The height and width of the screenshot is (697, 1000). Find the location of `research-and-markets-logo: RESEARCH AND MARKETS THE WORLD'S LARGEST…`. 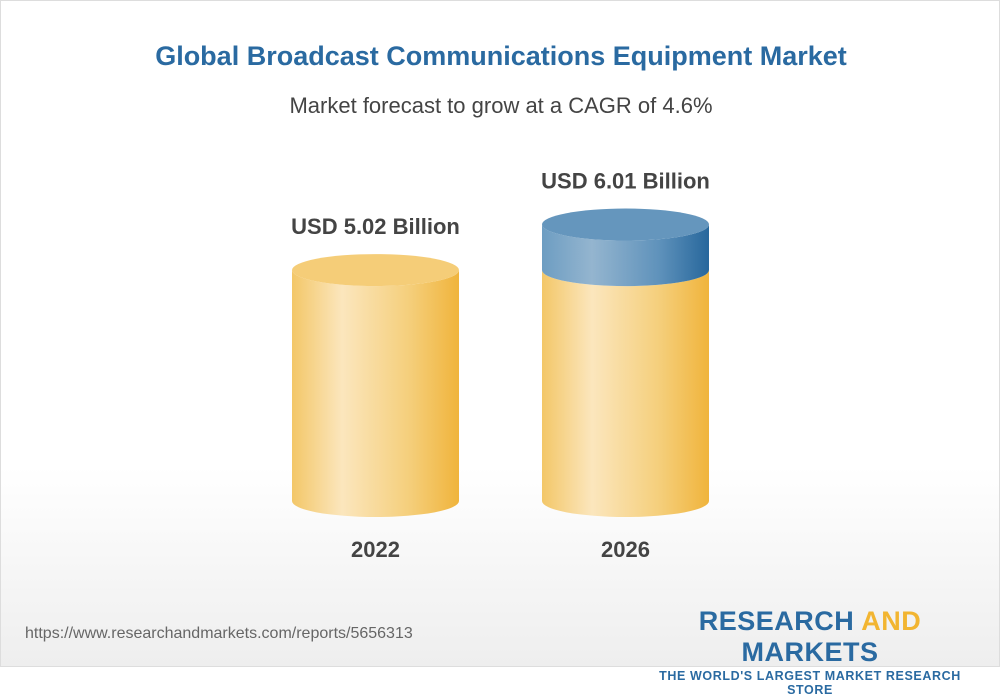

research-and-markets-logo: RESEARCH AND MARKETS THE WORLD'S LARGEST… is located at coordinates (810, 651).